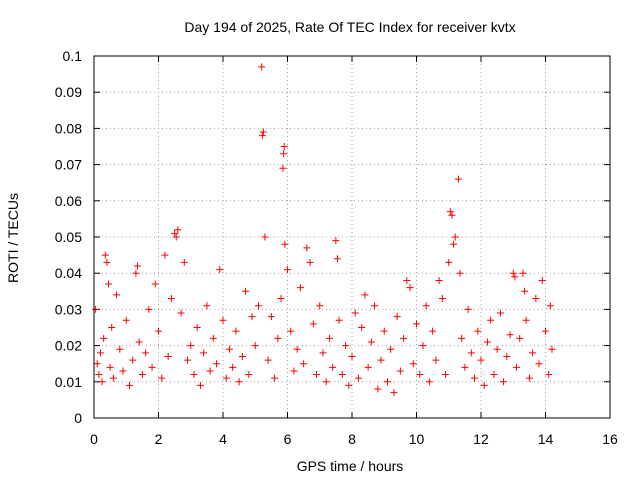 This screenshot has height=480, width=640. Describe the element at coordinates (68, 237) in the screenshot. I see `y-tick-label: 0.05` at that location.